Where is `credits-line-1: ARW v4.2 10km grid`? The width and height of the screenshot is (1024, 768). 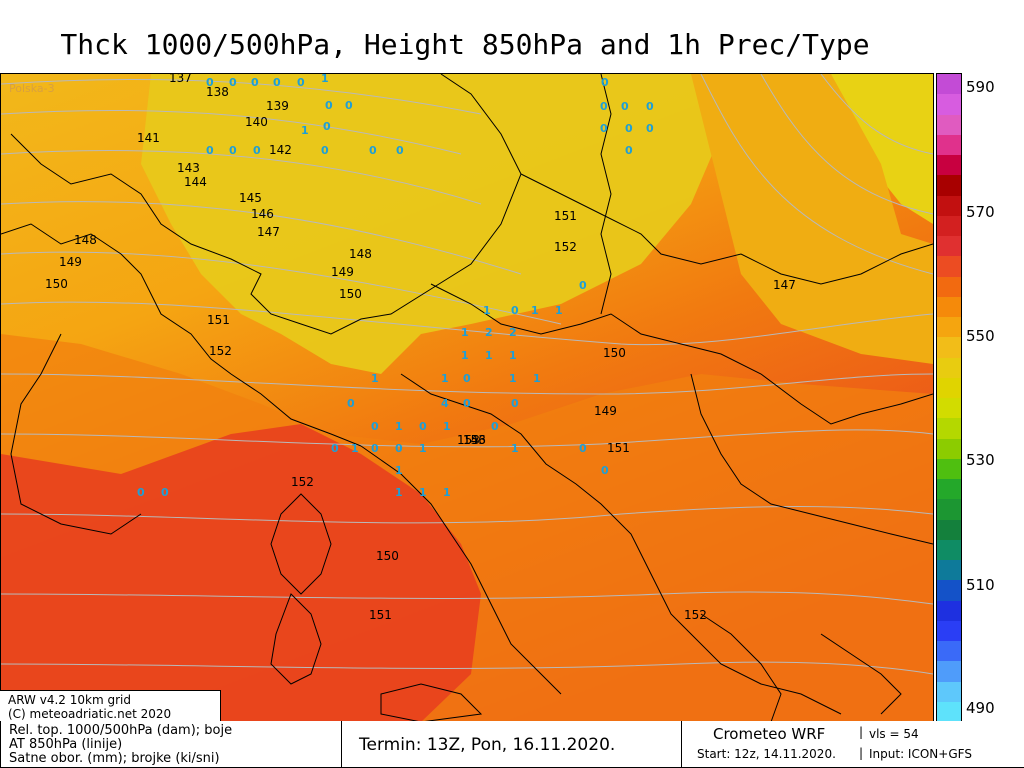 credits-line-1: ARW v4.2 10km grid is located at coordinates (69, 700).